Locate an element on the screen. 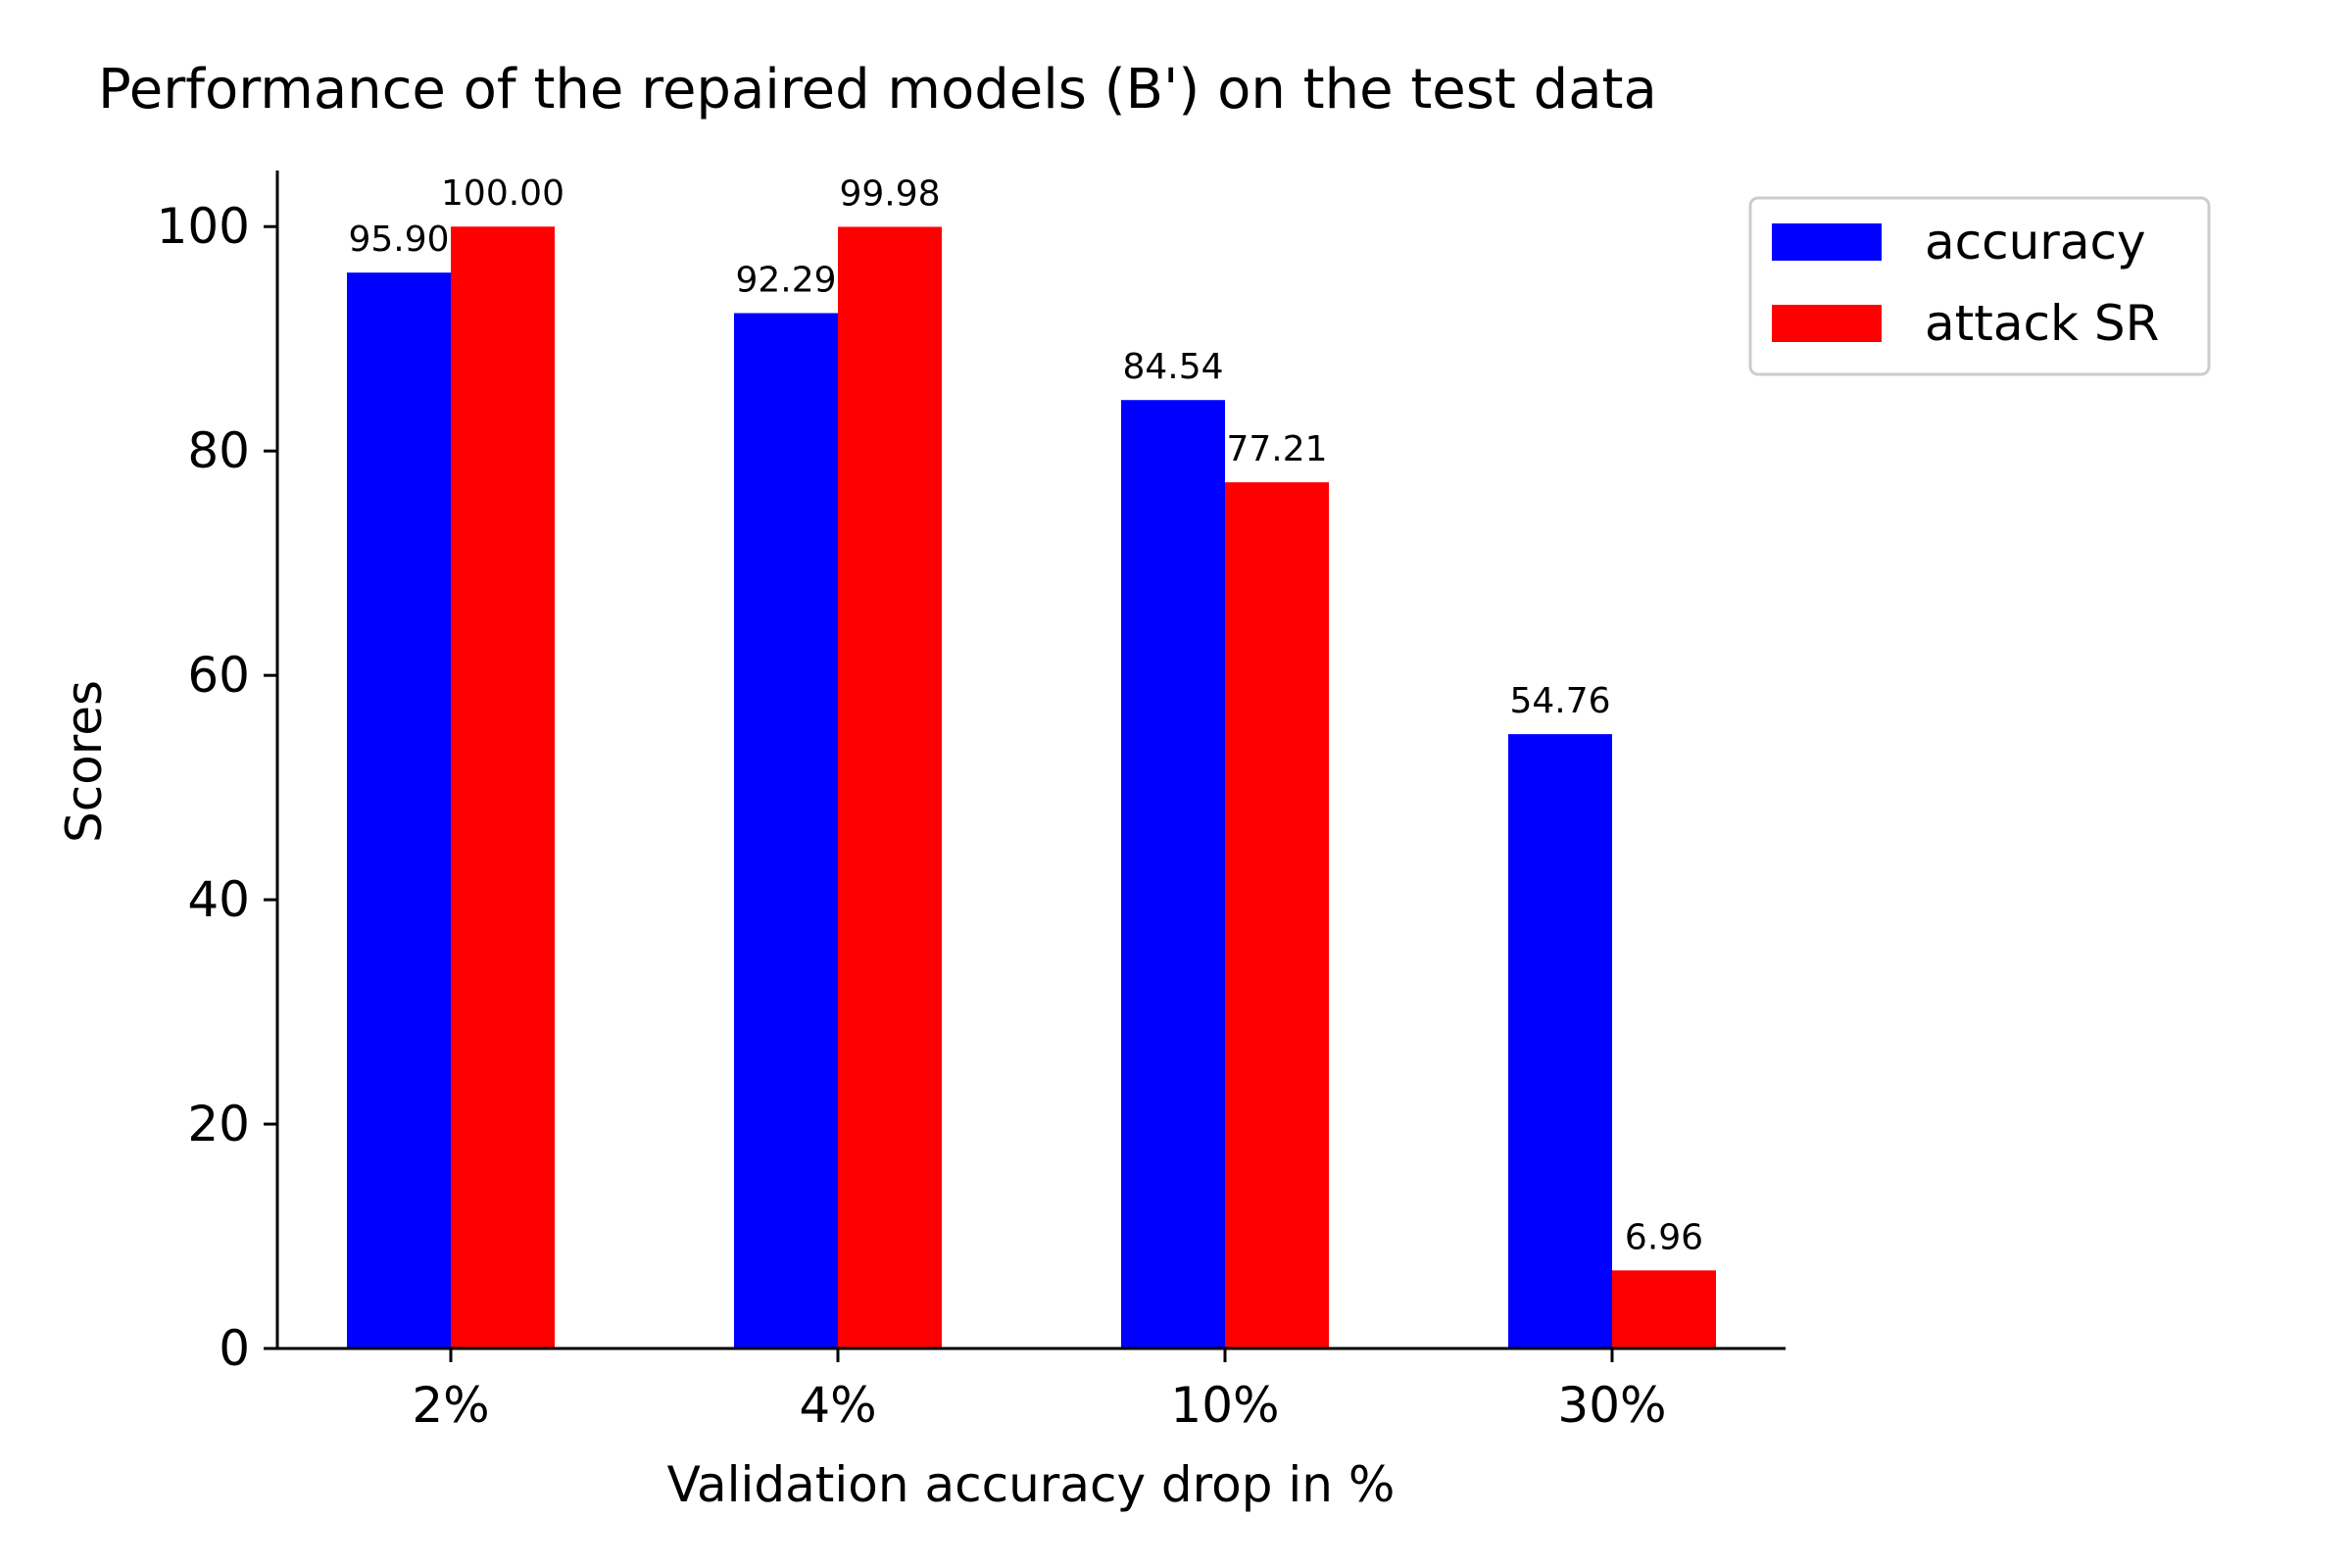  data-label-accuracy-1: 92.29 is located at coordinates (785, 280).